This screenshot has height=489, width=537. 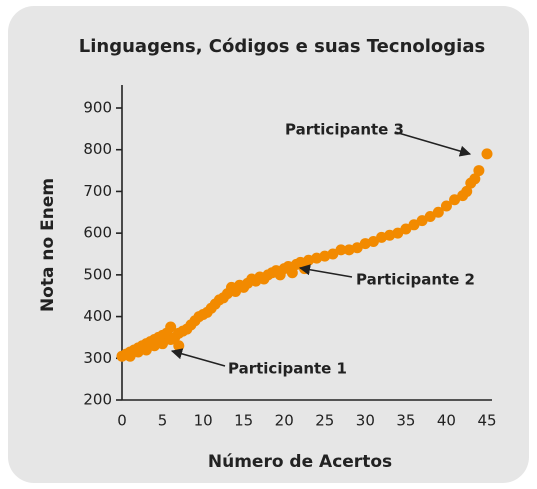 I want to click on x-tick-label: 25, so click(x=324, y=421).